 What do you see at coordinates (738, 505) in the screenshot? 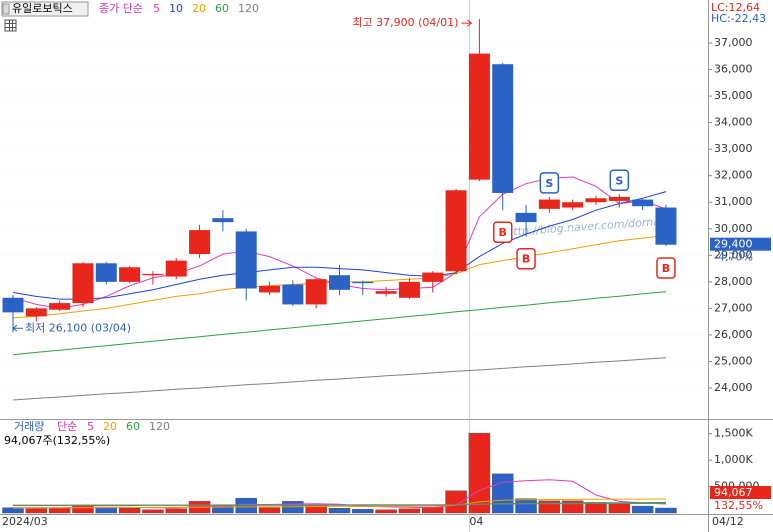
I see `volume-change: 132,55%` at bounding box center [738, 505].